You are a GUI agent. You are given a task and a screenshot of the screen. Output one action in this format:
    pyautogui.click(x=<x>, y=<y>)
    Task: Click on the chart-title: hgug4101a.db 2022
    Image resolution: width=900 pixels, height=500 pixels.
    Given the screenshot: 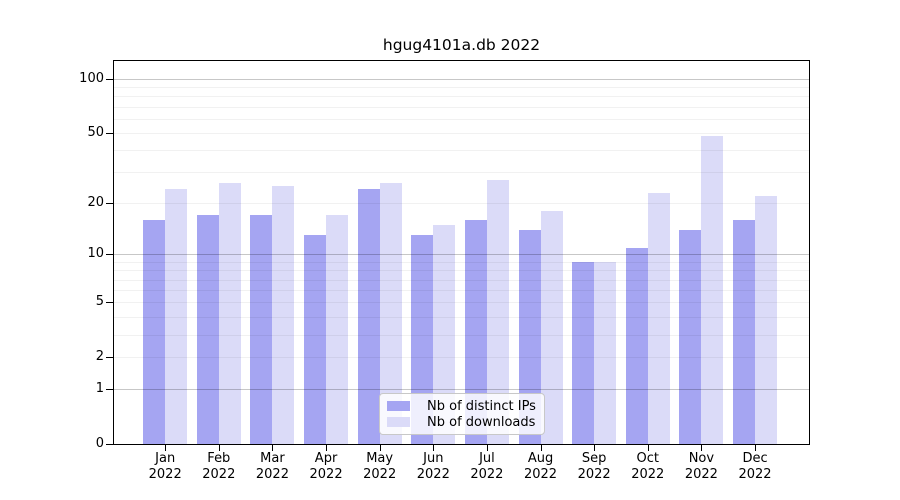 What is the action you would take?
    pyautogui.click(x=461, y=45)
    